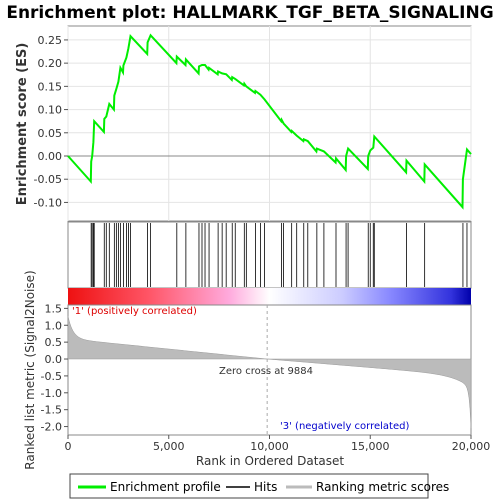 The image size is (500, 500). Describe the element at coordinates (169, 446) in the screenshot. I see `x-tick-label: 5,000` at that location.